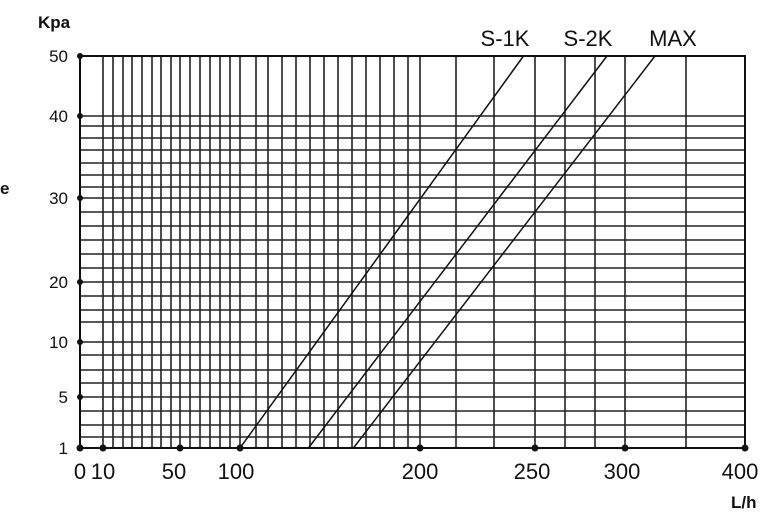  What do you see at coordinates (54, 22) in the screenshot?
I see `y-axis-unit: Kpa` at bounding box center [54, 22].